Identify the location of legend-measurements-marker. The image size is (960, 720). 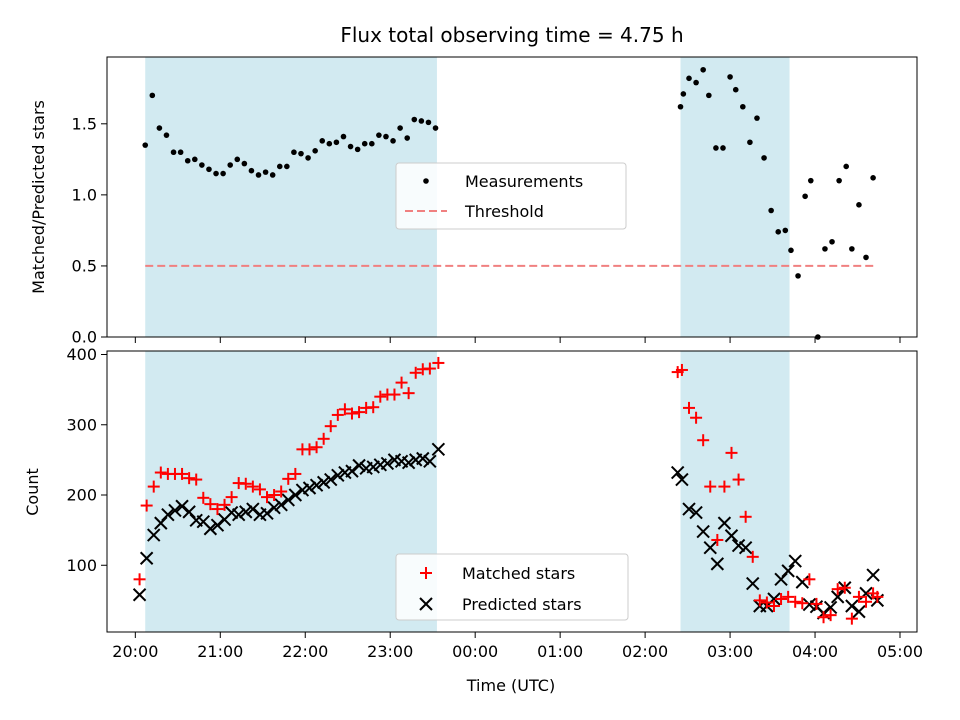
(426, 181).